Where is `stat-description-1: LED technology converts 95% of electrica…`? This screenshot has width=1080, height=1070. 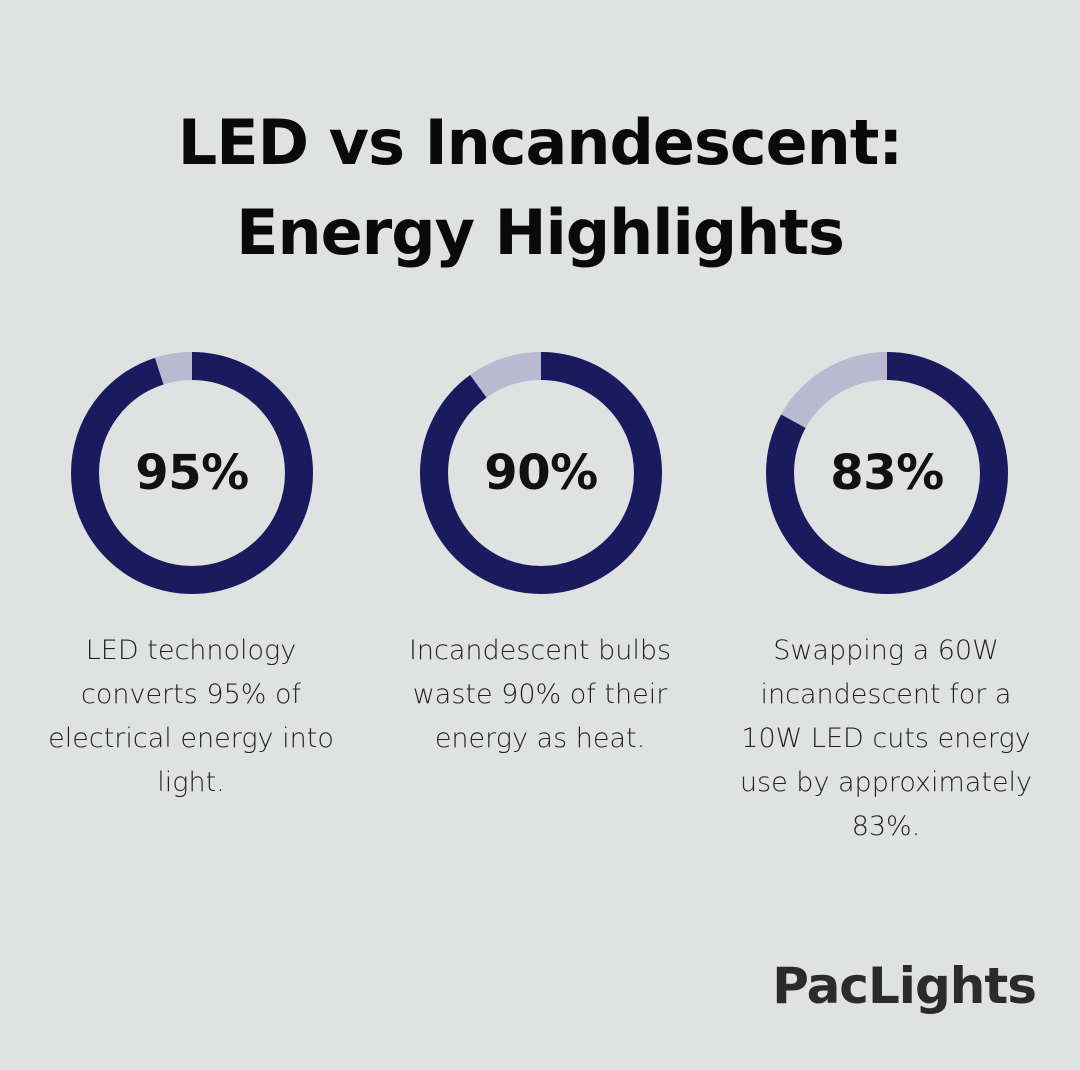 stat-description-1: LED technology converts 95% of electrica… is located at coordinates (191, 716).